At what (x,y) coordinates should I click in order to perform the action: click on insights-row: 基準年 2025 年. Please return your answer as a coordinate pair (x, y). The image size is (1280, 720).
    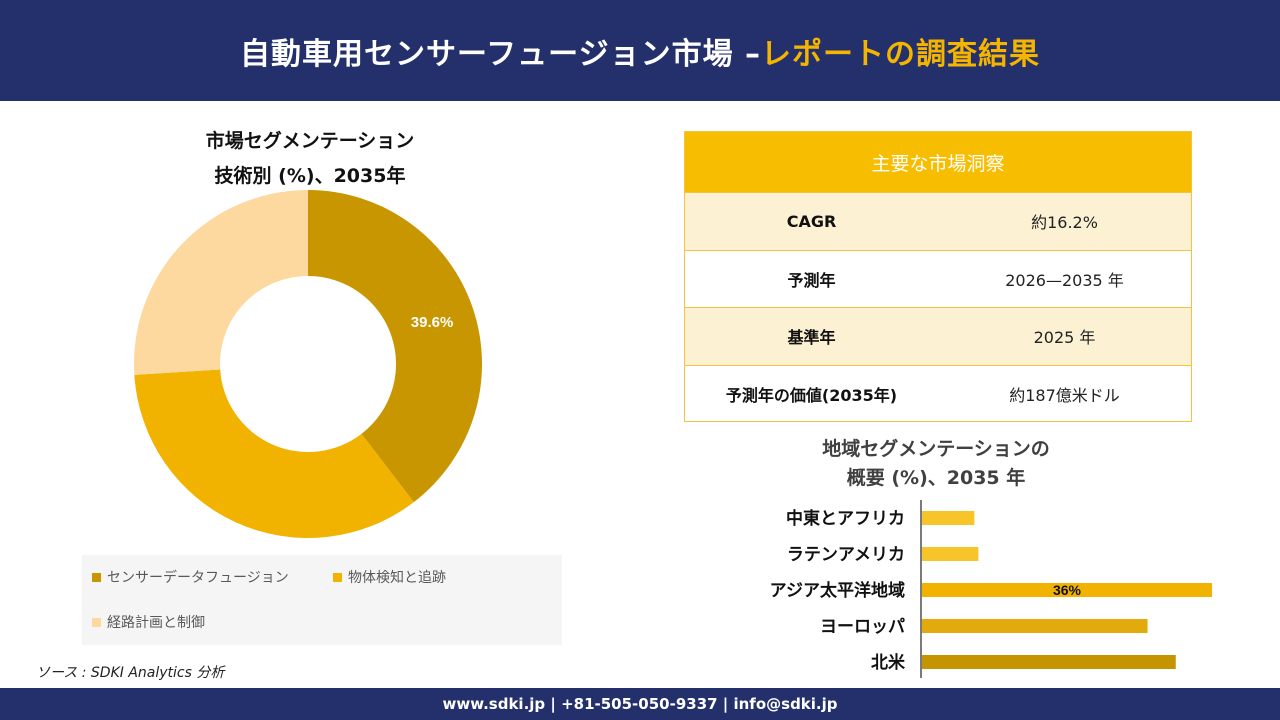
    Looking at the image, I should click on (938, 336).